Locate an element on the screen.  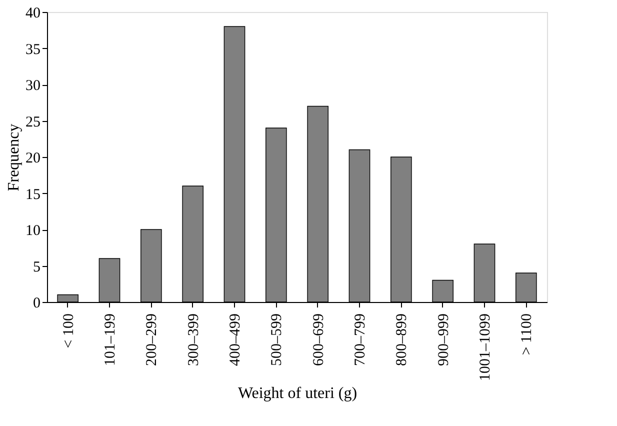
x-axis-title: Weight of uteri (g) is located at coordinates (298, 393).